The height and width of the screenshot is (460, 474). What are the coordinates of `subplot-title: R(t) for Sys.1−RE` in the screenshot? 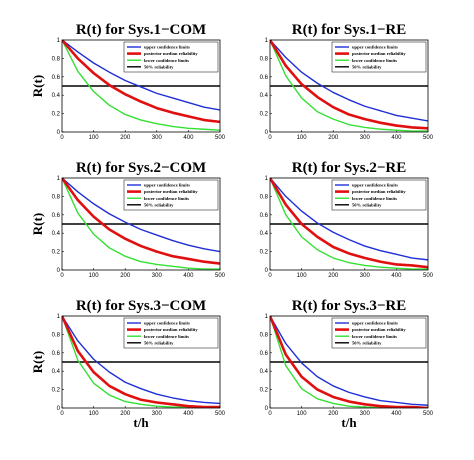 It's located at (349, 30).